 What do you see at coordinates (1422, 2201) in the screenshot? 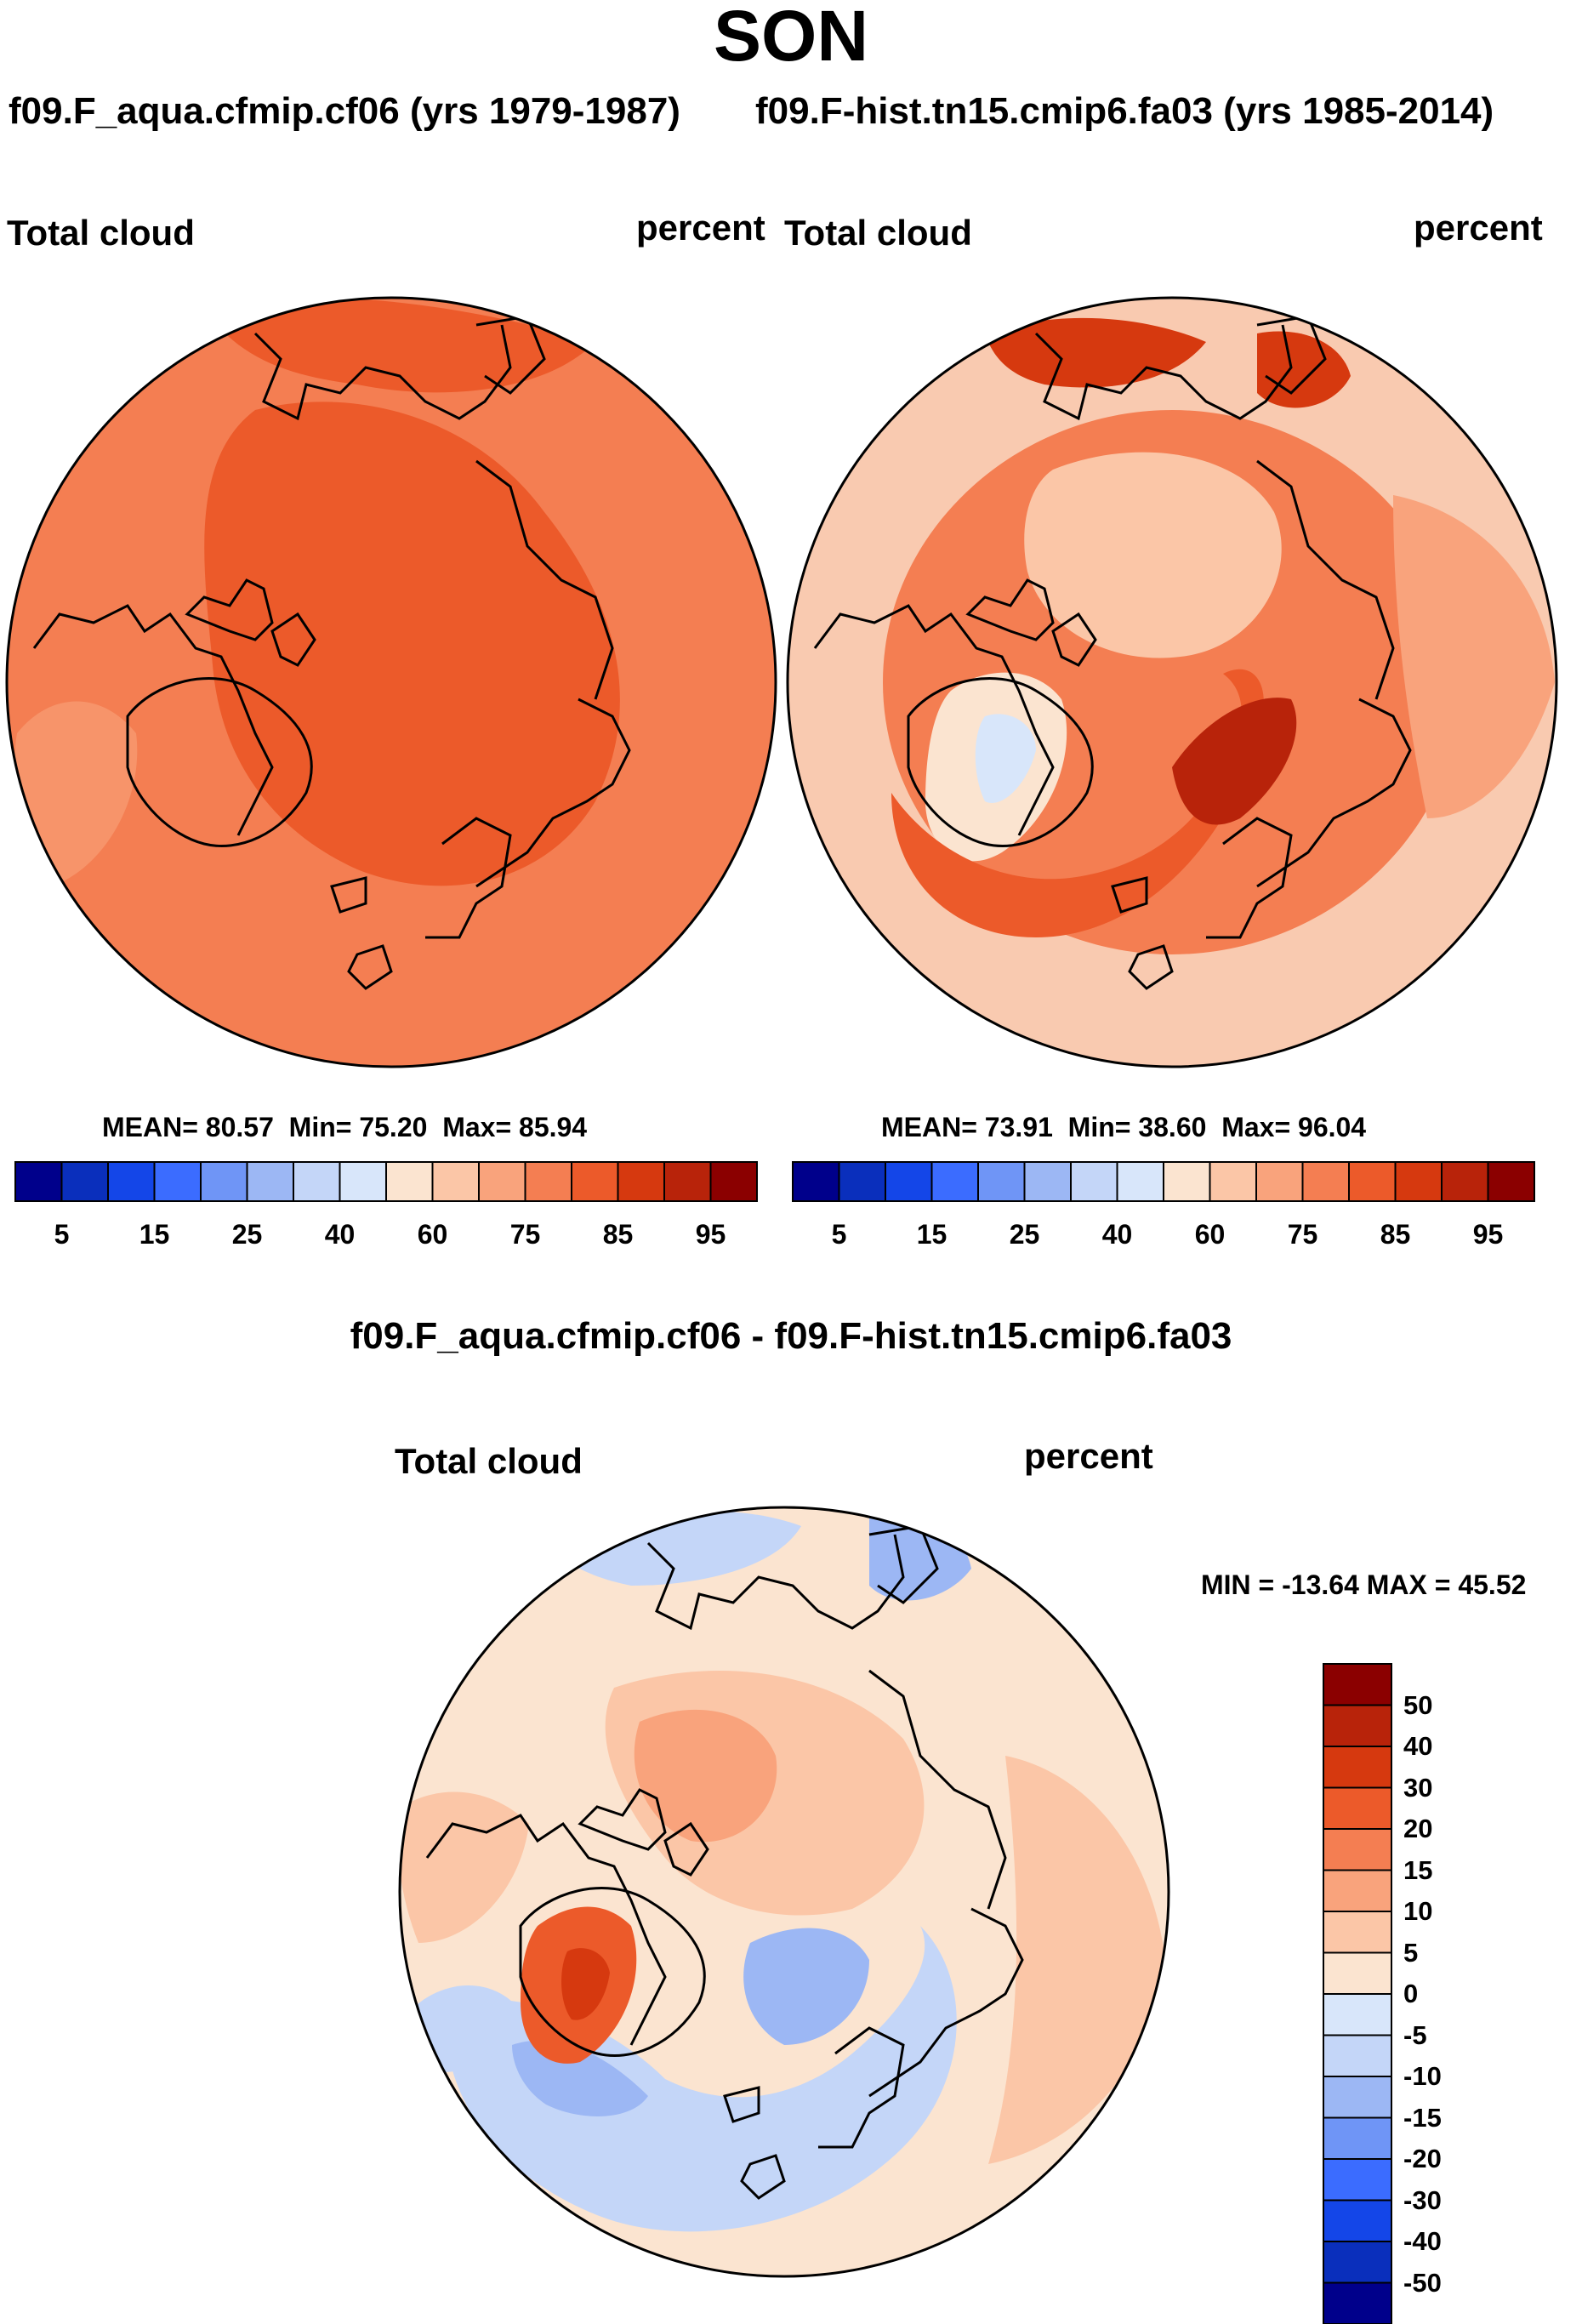
I see `diff-colorbar-tick-label: -30` at bounding box center [1422, 2201].